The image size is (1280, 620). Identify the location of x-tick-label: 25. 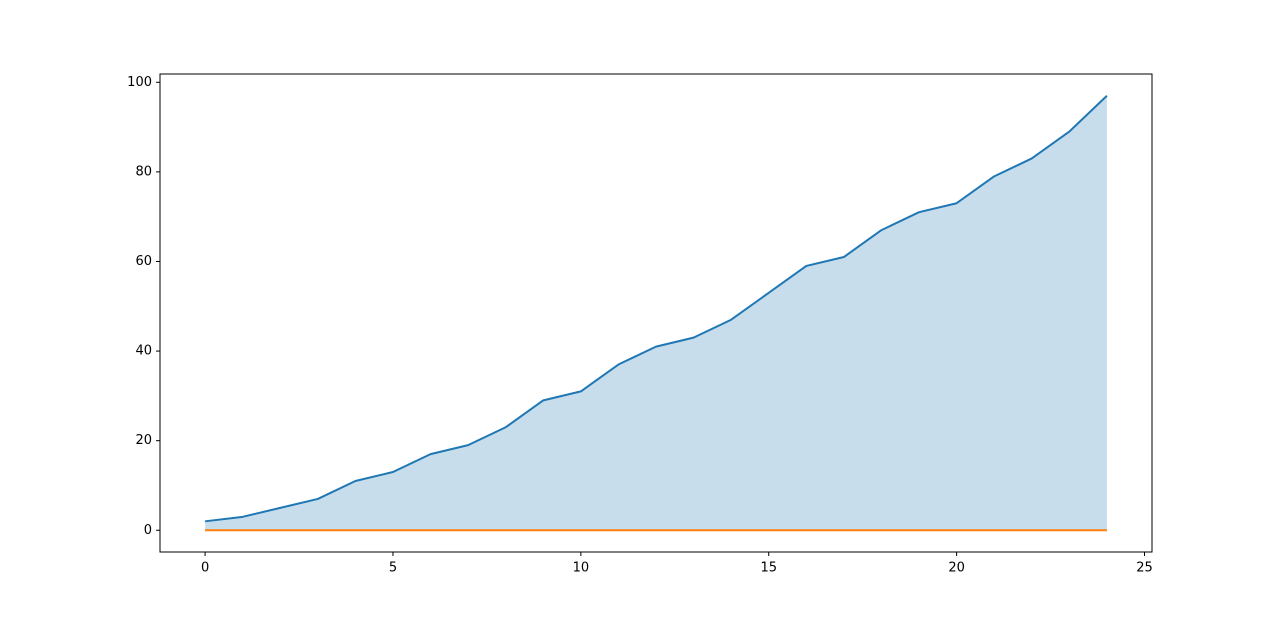
(1144, 568).